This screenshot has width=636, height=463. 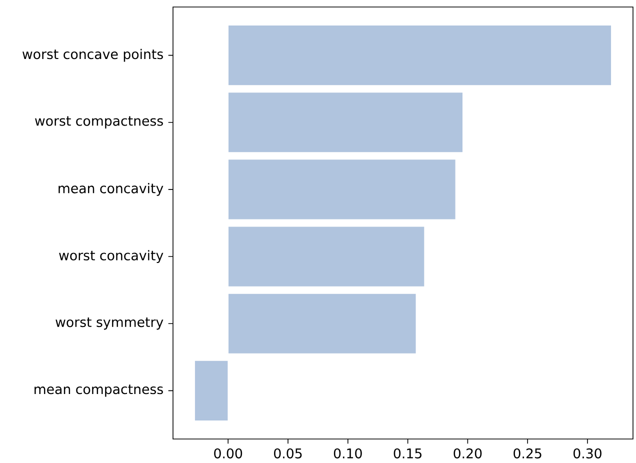 What do you see at coordinates (348, 453) in the screenshot?
I see `x-tick-label: 0.10` at bounding box center [348, 453].